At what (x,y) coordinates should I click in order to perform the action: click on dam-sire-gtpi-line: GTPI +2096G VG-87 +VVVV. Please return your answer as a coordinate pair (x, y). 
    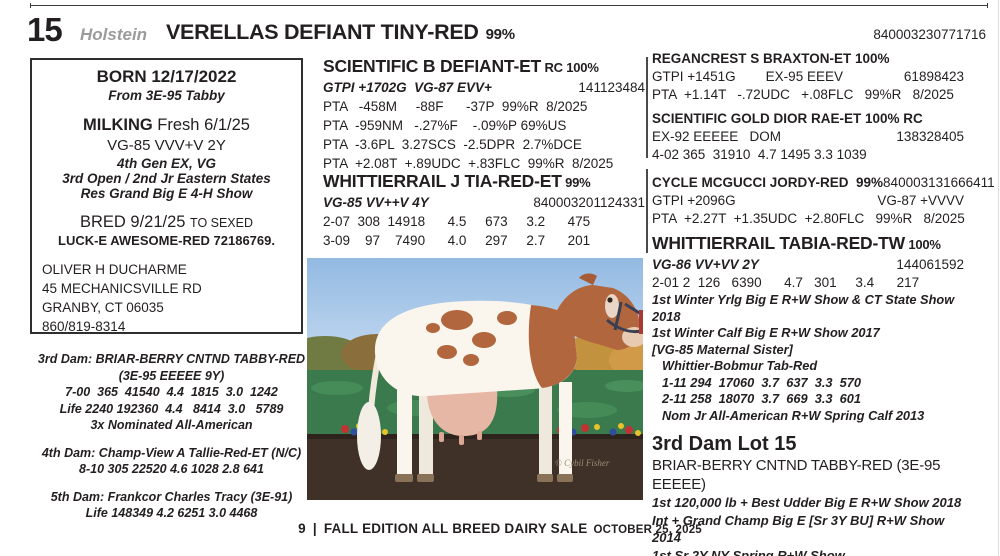
    Looking at the image, I should click on (808, 201).